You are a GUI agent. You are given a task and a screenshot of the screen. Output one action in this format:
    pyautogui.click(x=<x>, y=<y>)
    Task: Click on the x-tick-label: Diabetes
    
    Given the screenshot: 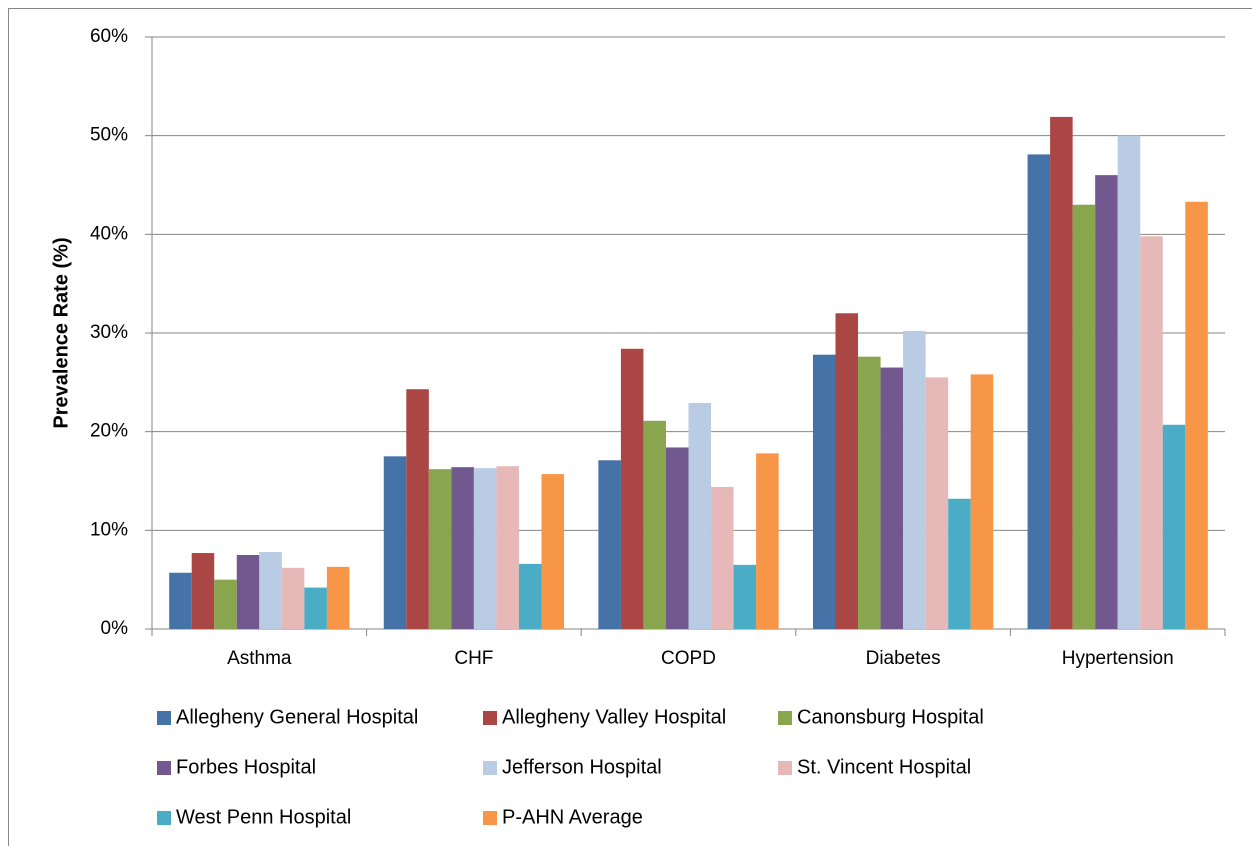 What is the action you would take?
    pyautogui.click(x=903, y=658)
    